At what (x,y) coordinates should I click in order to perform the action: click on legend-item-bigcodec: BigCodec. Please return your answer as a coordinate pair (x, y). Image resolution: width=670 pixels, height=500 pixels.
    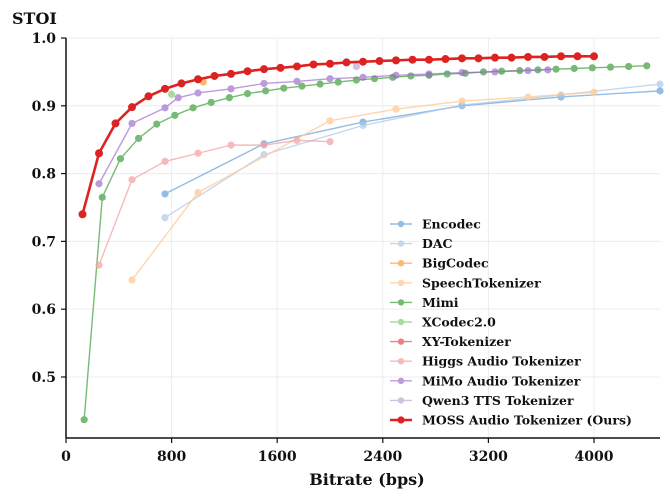
    Looking at the image, I should click on (439, 263).